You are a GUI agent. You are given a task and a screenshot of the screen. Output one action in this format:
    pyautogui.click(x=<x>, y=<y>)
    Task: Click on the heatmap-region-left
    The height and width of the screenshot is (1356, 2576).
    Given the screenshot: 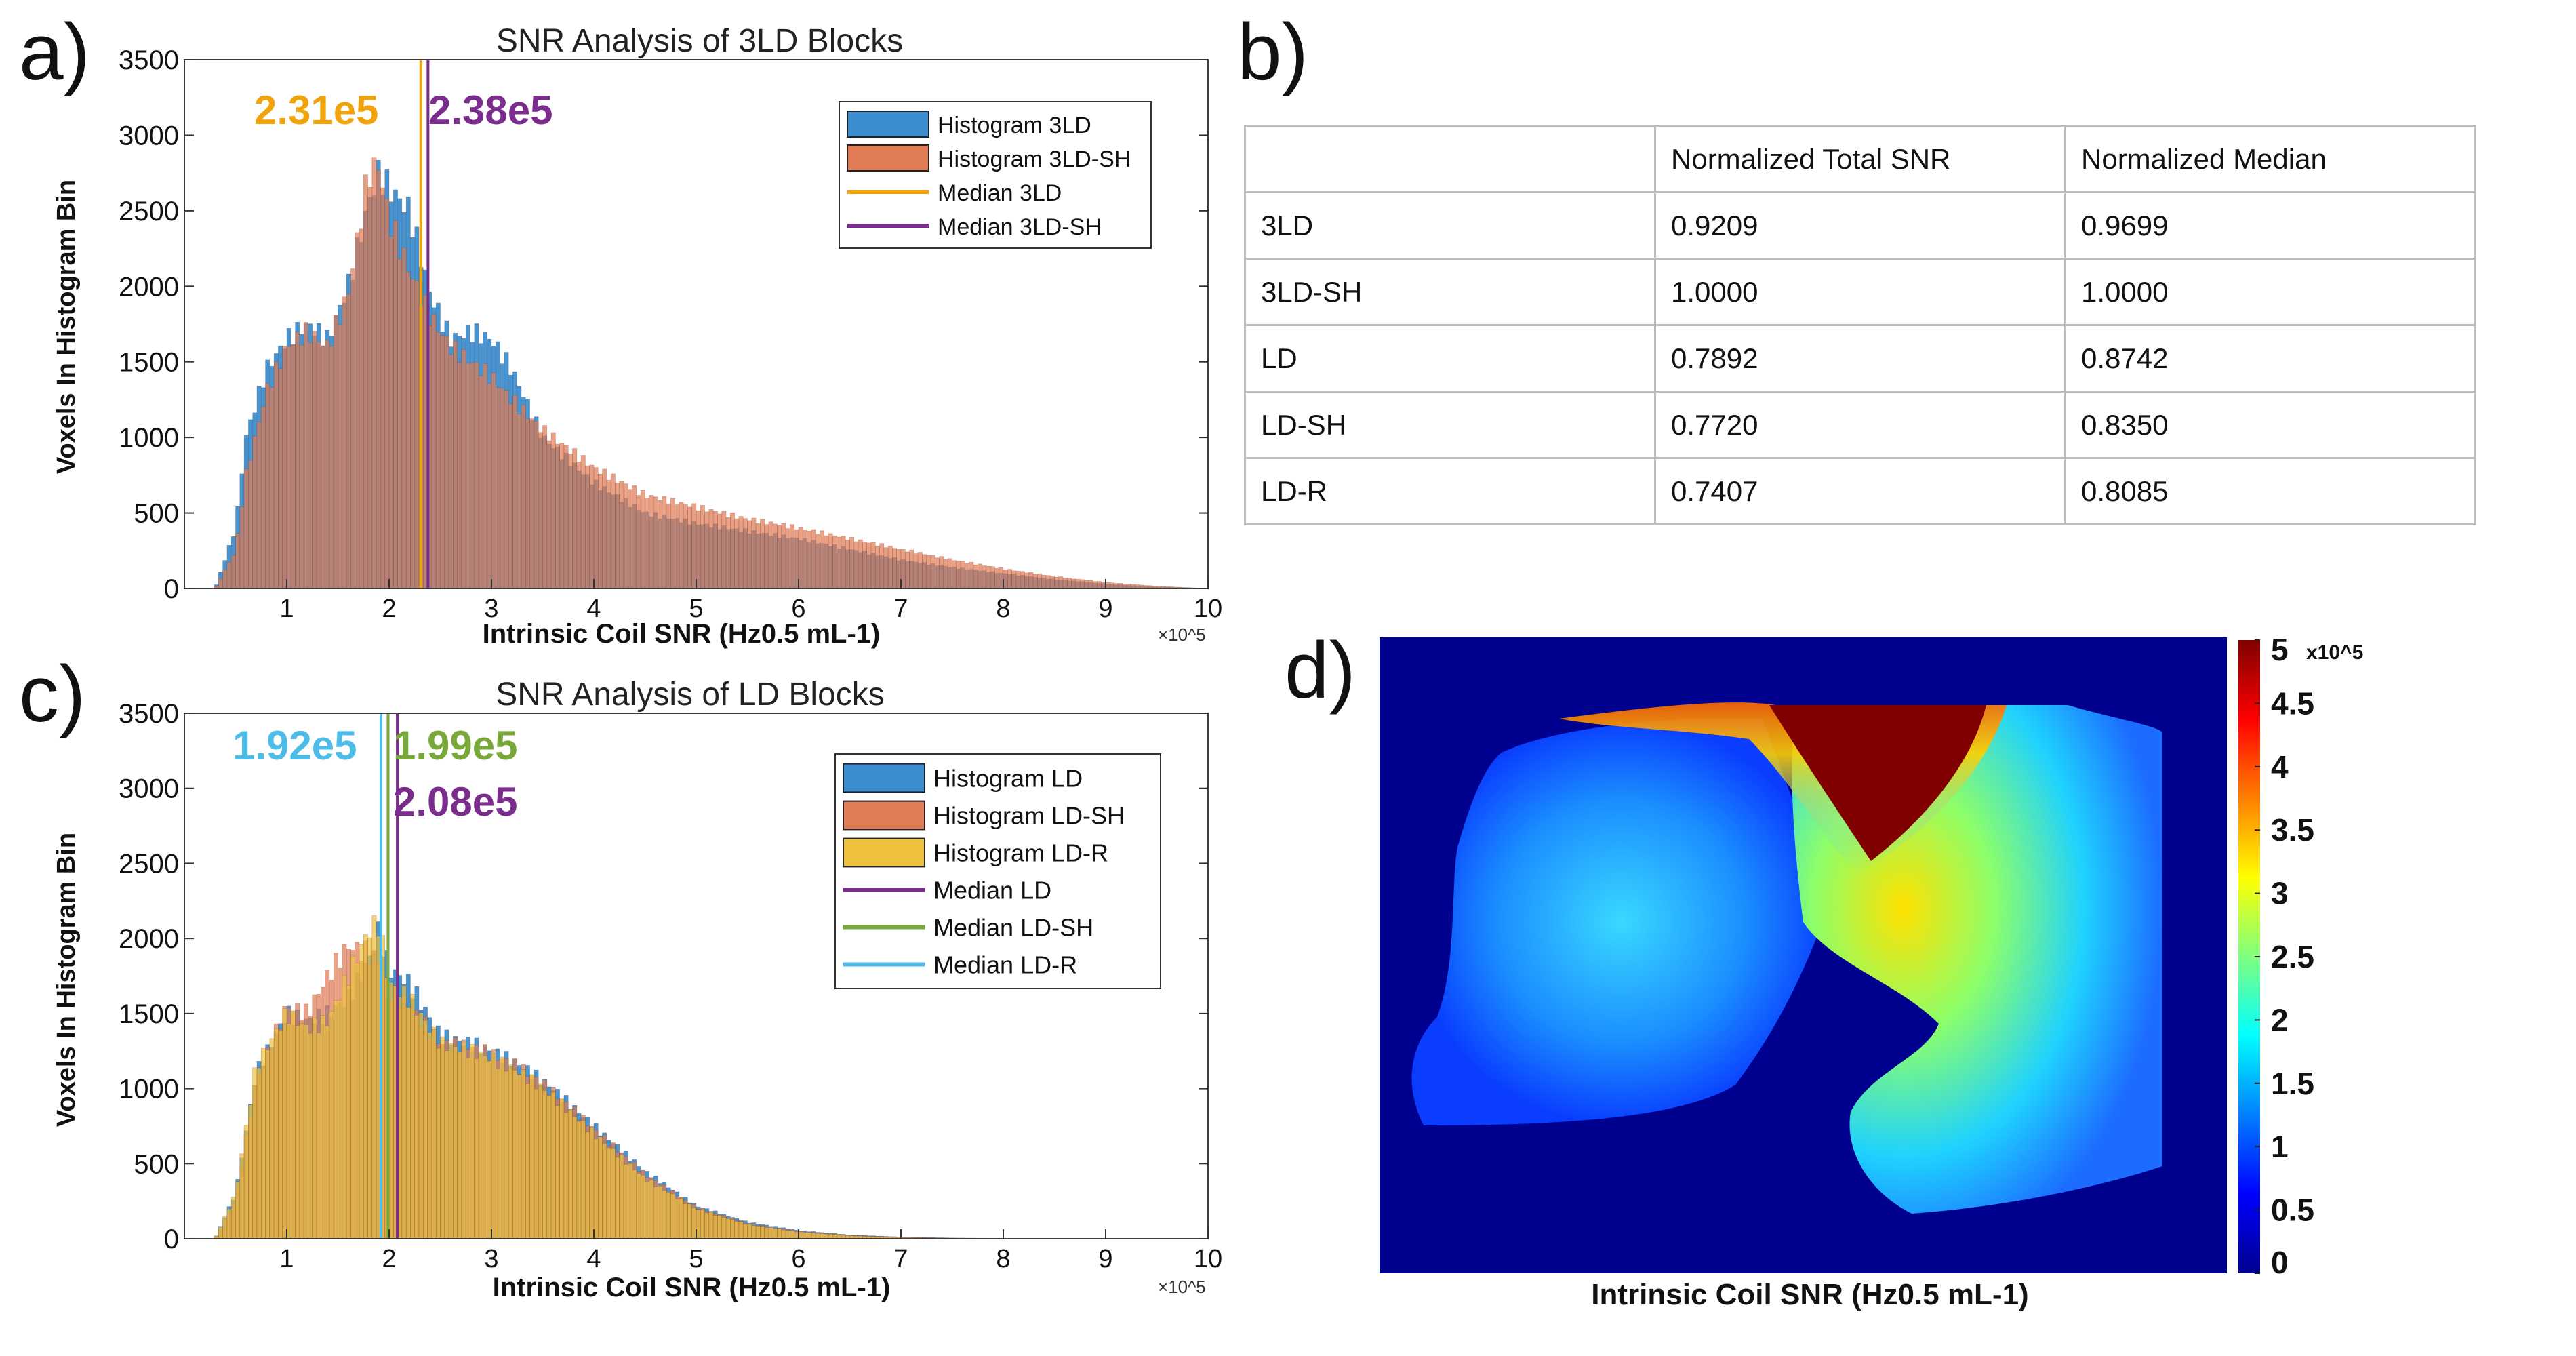 What is the action you would take?
    pyautogui.click(x=1620, y=921)
    